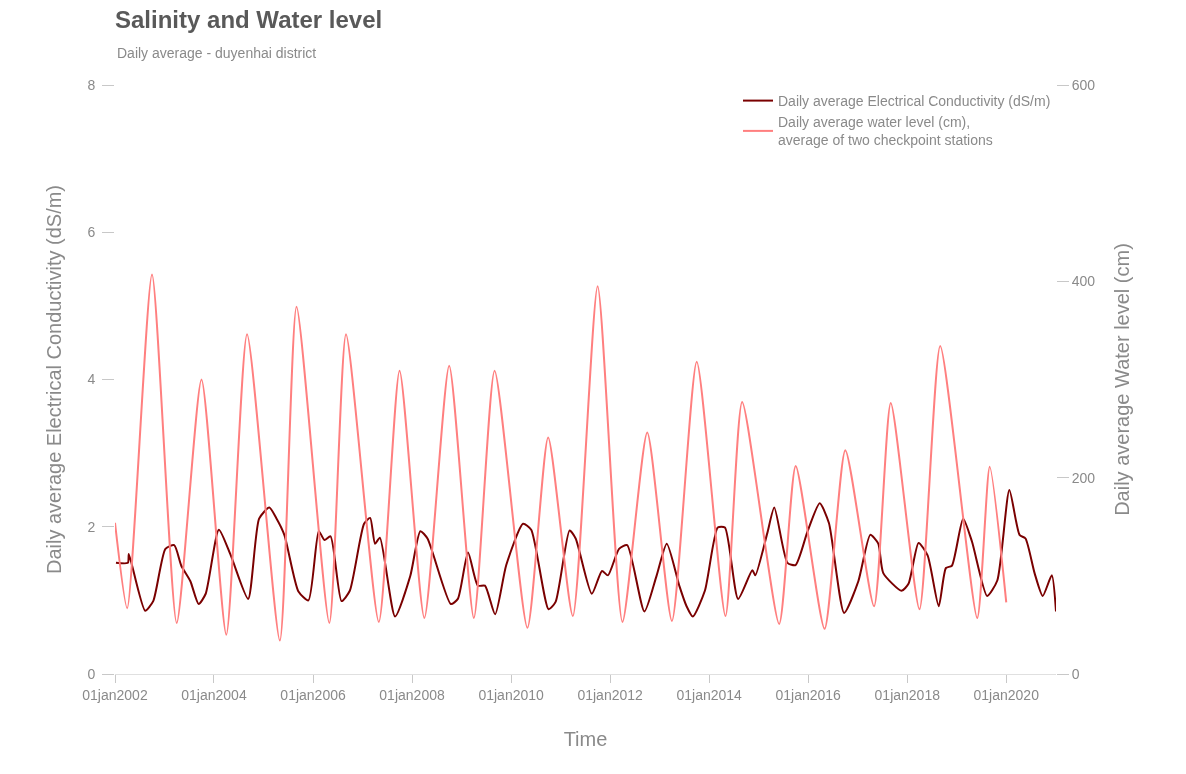  Describe the element at coordinates (511, 694) in the screenshot. I see `x-tick-label: 01jan2010` at that location.